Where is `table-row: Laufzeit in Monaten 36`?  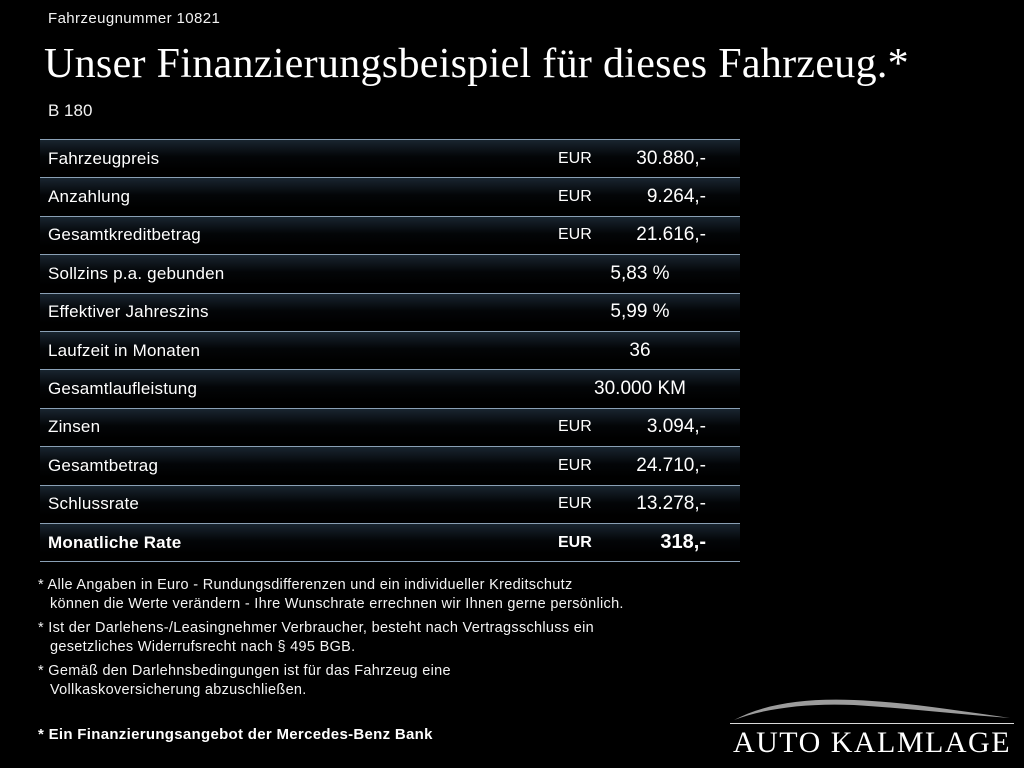 table-row: Laufzeit in Monaten 36 is located at coordinates (390, 350).